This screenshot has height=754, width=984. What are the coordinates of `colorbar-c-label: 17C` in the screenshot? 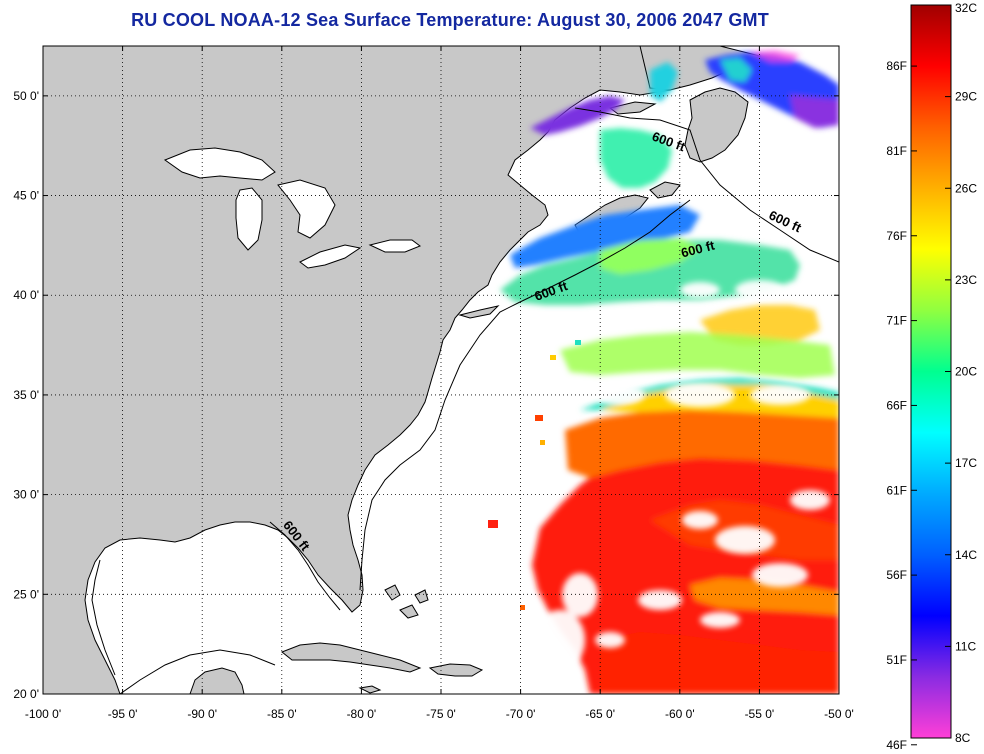 It's located at (966, 463).